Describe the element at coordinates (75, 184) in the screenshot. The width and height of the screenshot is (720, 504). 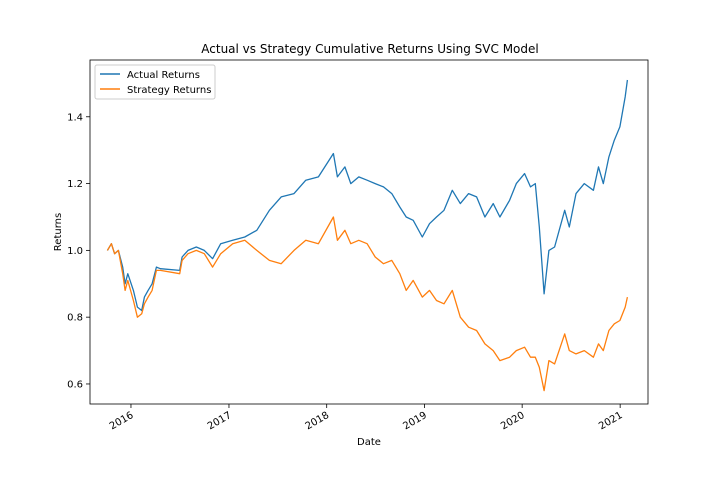
I see `y-tick-label: 1.2` at that location.